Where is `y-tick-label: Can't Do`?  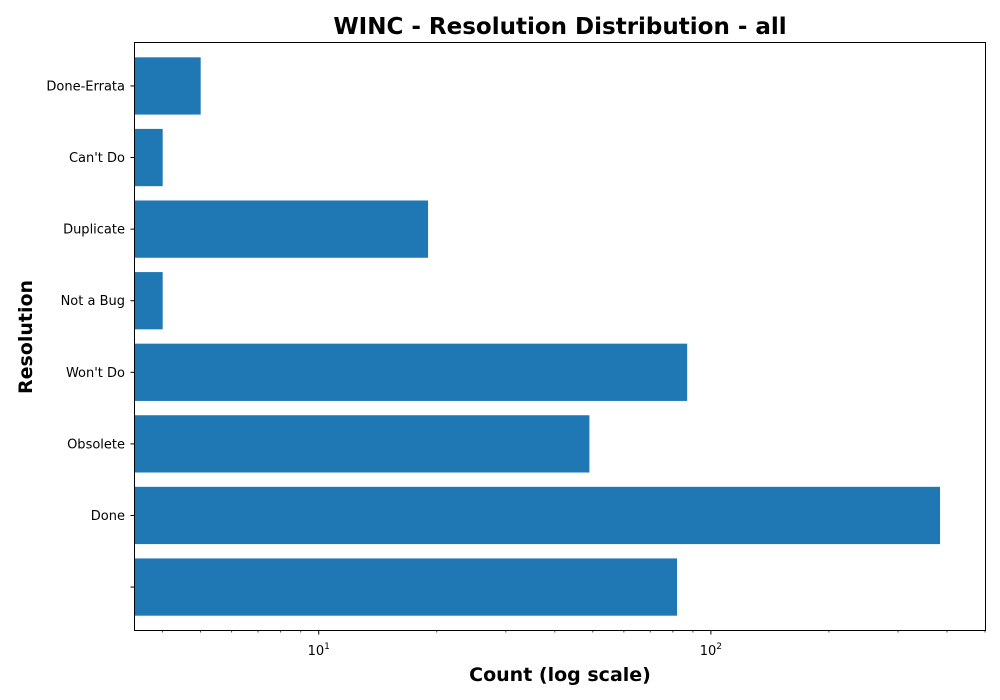 y-tick-label: Can't Do is located at coordinates (97, 158).